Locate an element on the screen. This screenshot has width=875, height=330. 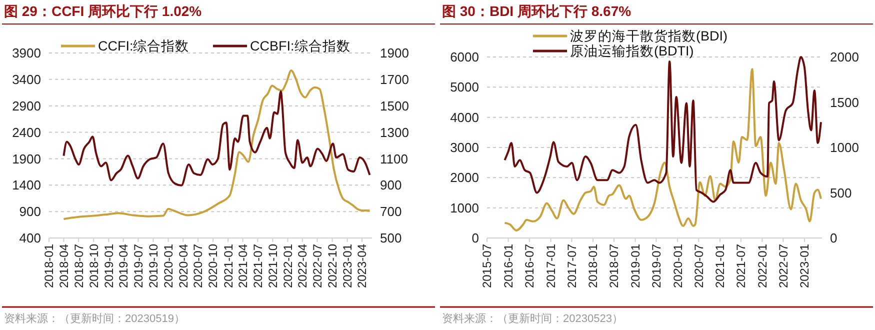
y2-tick-label: 1300 is located at coordinates (394, 132).